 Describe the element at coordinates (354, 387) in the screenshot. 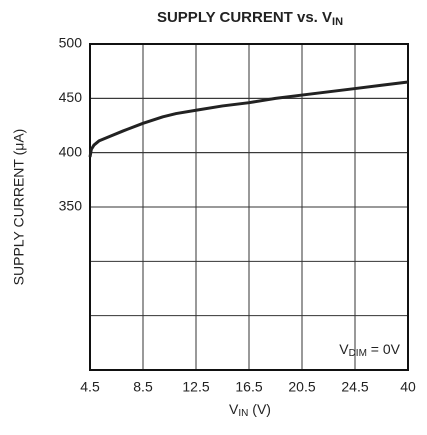

I see `x-tick-label: 24.5` at that location.